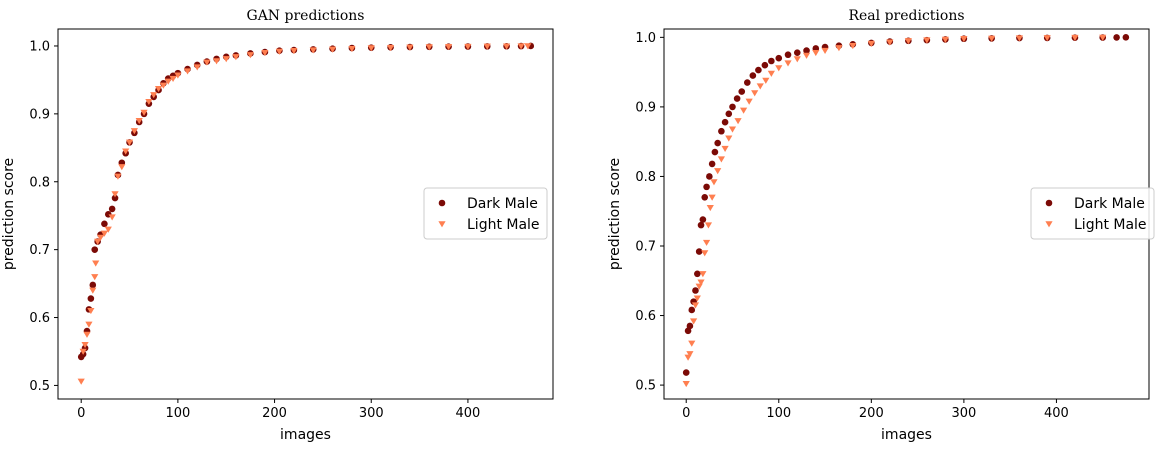 The width and height of the screenshot is (1165, 449). I want to click on x-tick-label: 400, so click(468, 413).